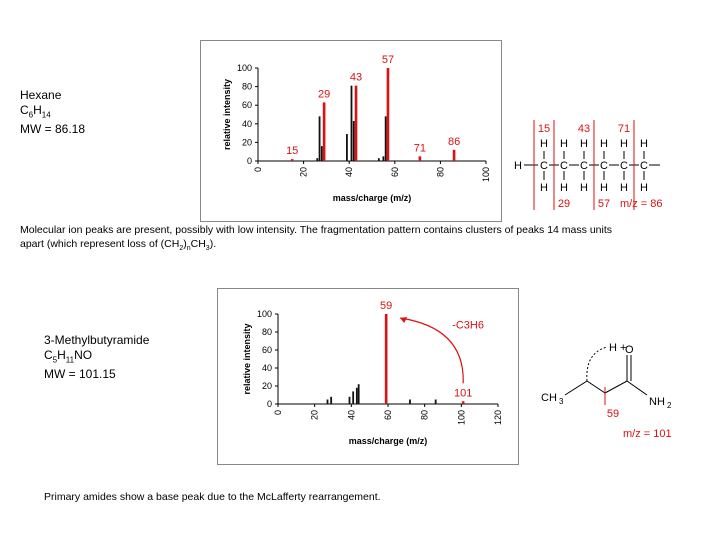 The width and height of the screenshot is (720, 540). Describe the element at coordinates (617, 348) in the screenshot. I see `hydrogen-plus: H +` at that location.